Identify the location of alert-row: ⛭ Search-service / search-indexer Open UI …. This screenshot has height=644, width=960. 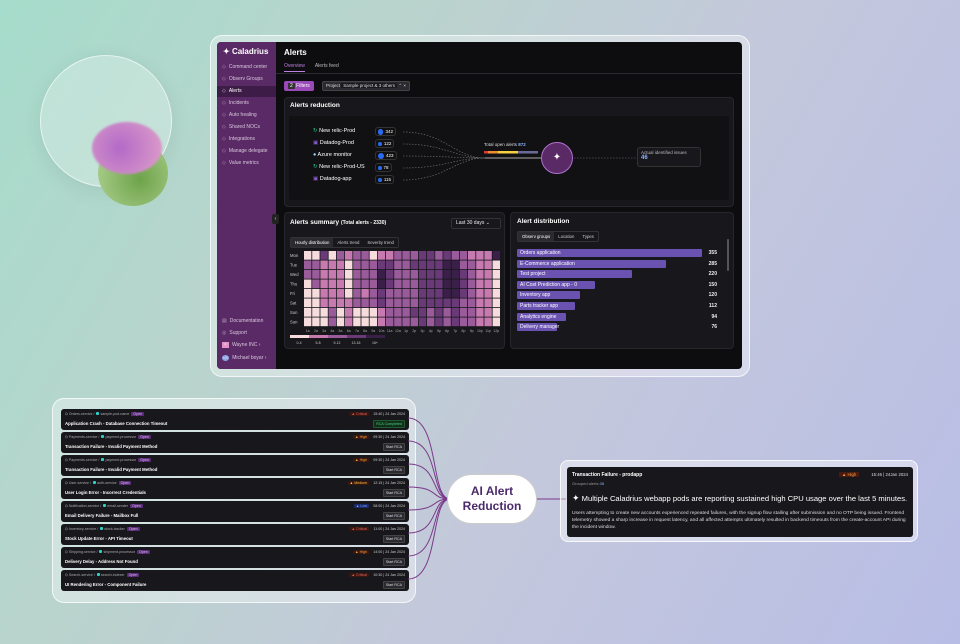
(235, 580).